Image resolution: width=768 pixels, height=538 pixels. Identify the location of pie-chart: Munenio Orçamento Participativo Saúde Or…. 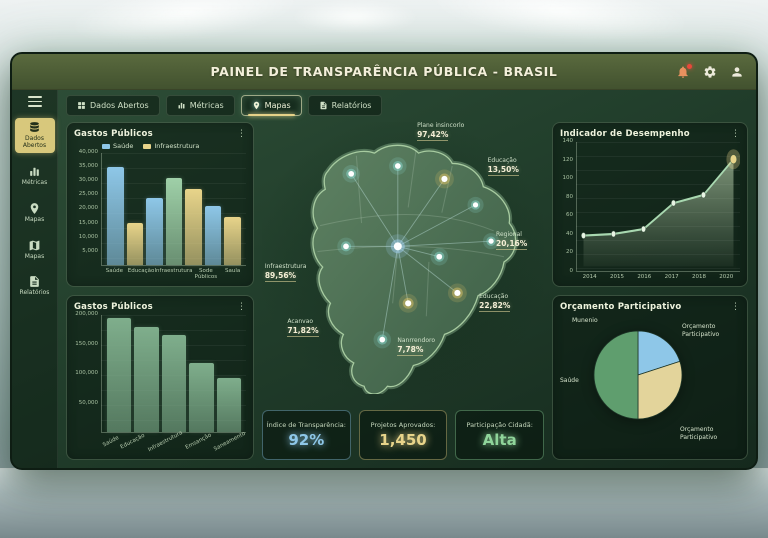
(650, 384).